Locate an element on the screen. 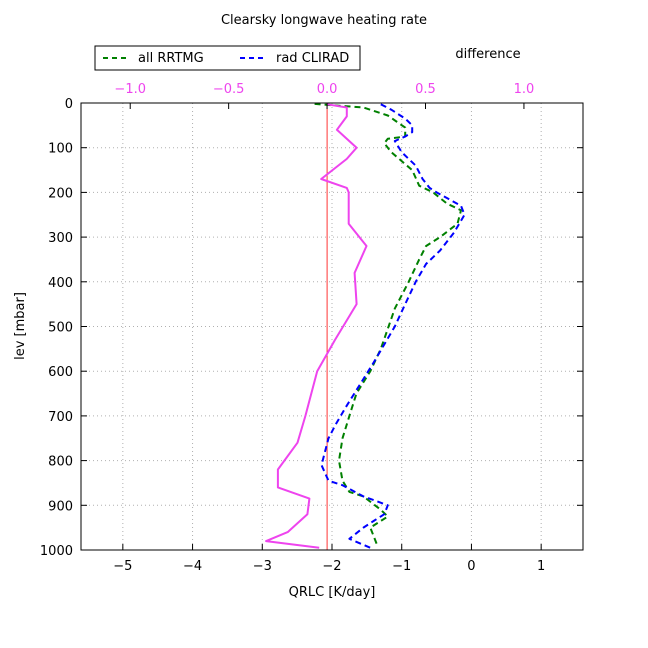 The width and height of the screenshot is (648, 648). x-tick-label: −2 is located at coordinates (331, 566).